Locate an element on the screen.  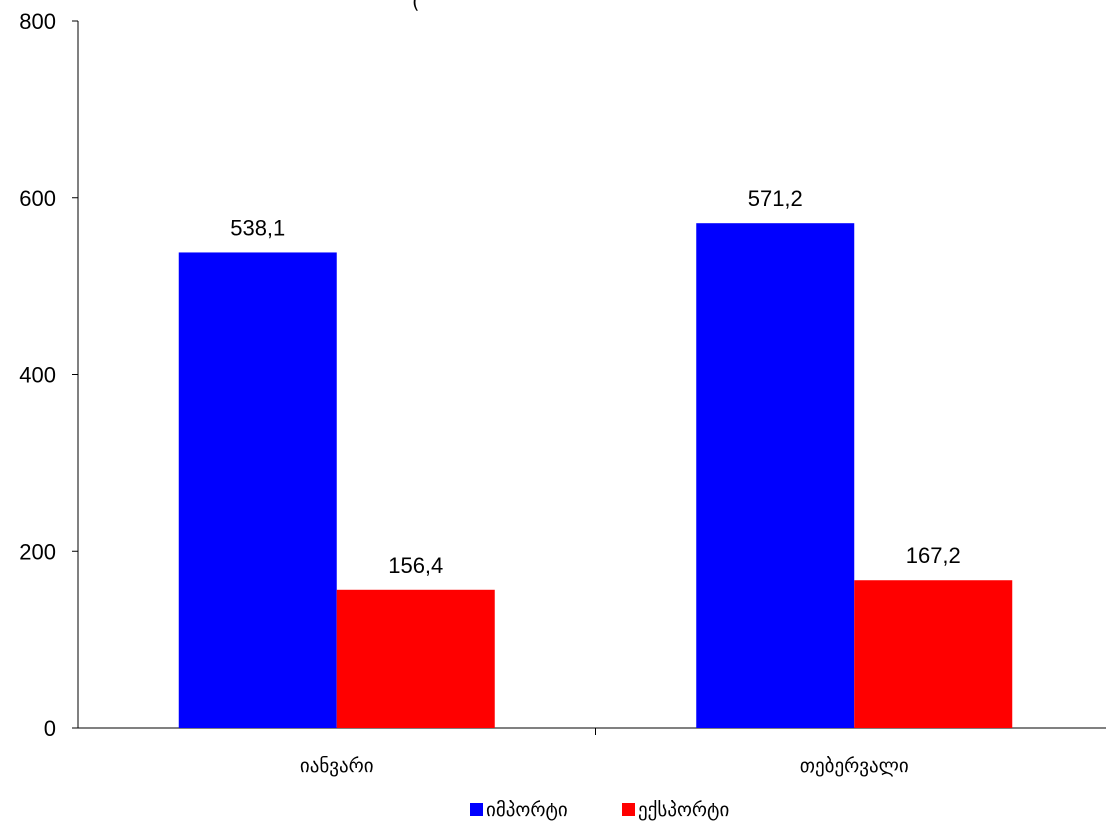
data-label-1-0: 156,4 is located at coordinates (415, 565).